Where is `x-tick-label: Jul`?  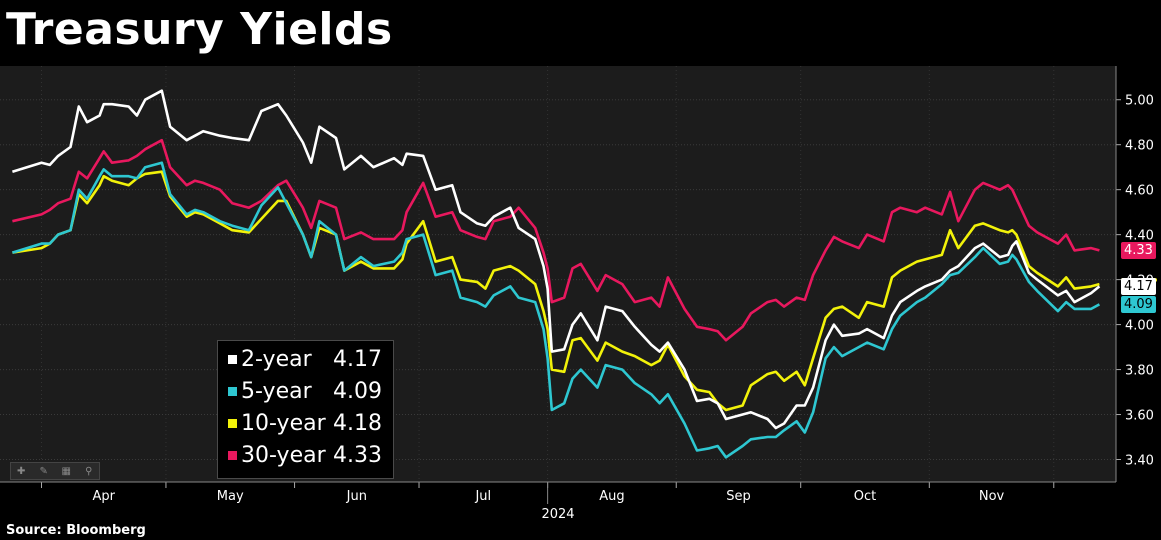
x-tick-label: Jul is located at coordinates (482, 496).